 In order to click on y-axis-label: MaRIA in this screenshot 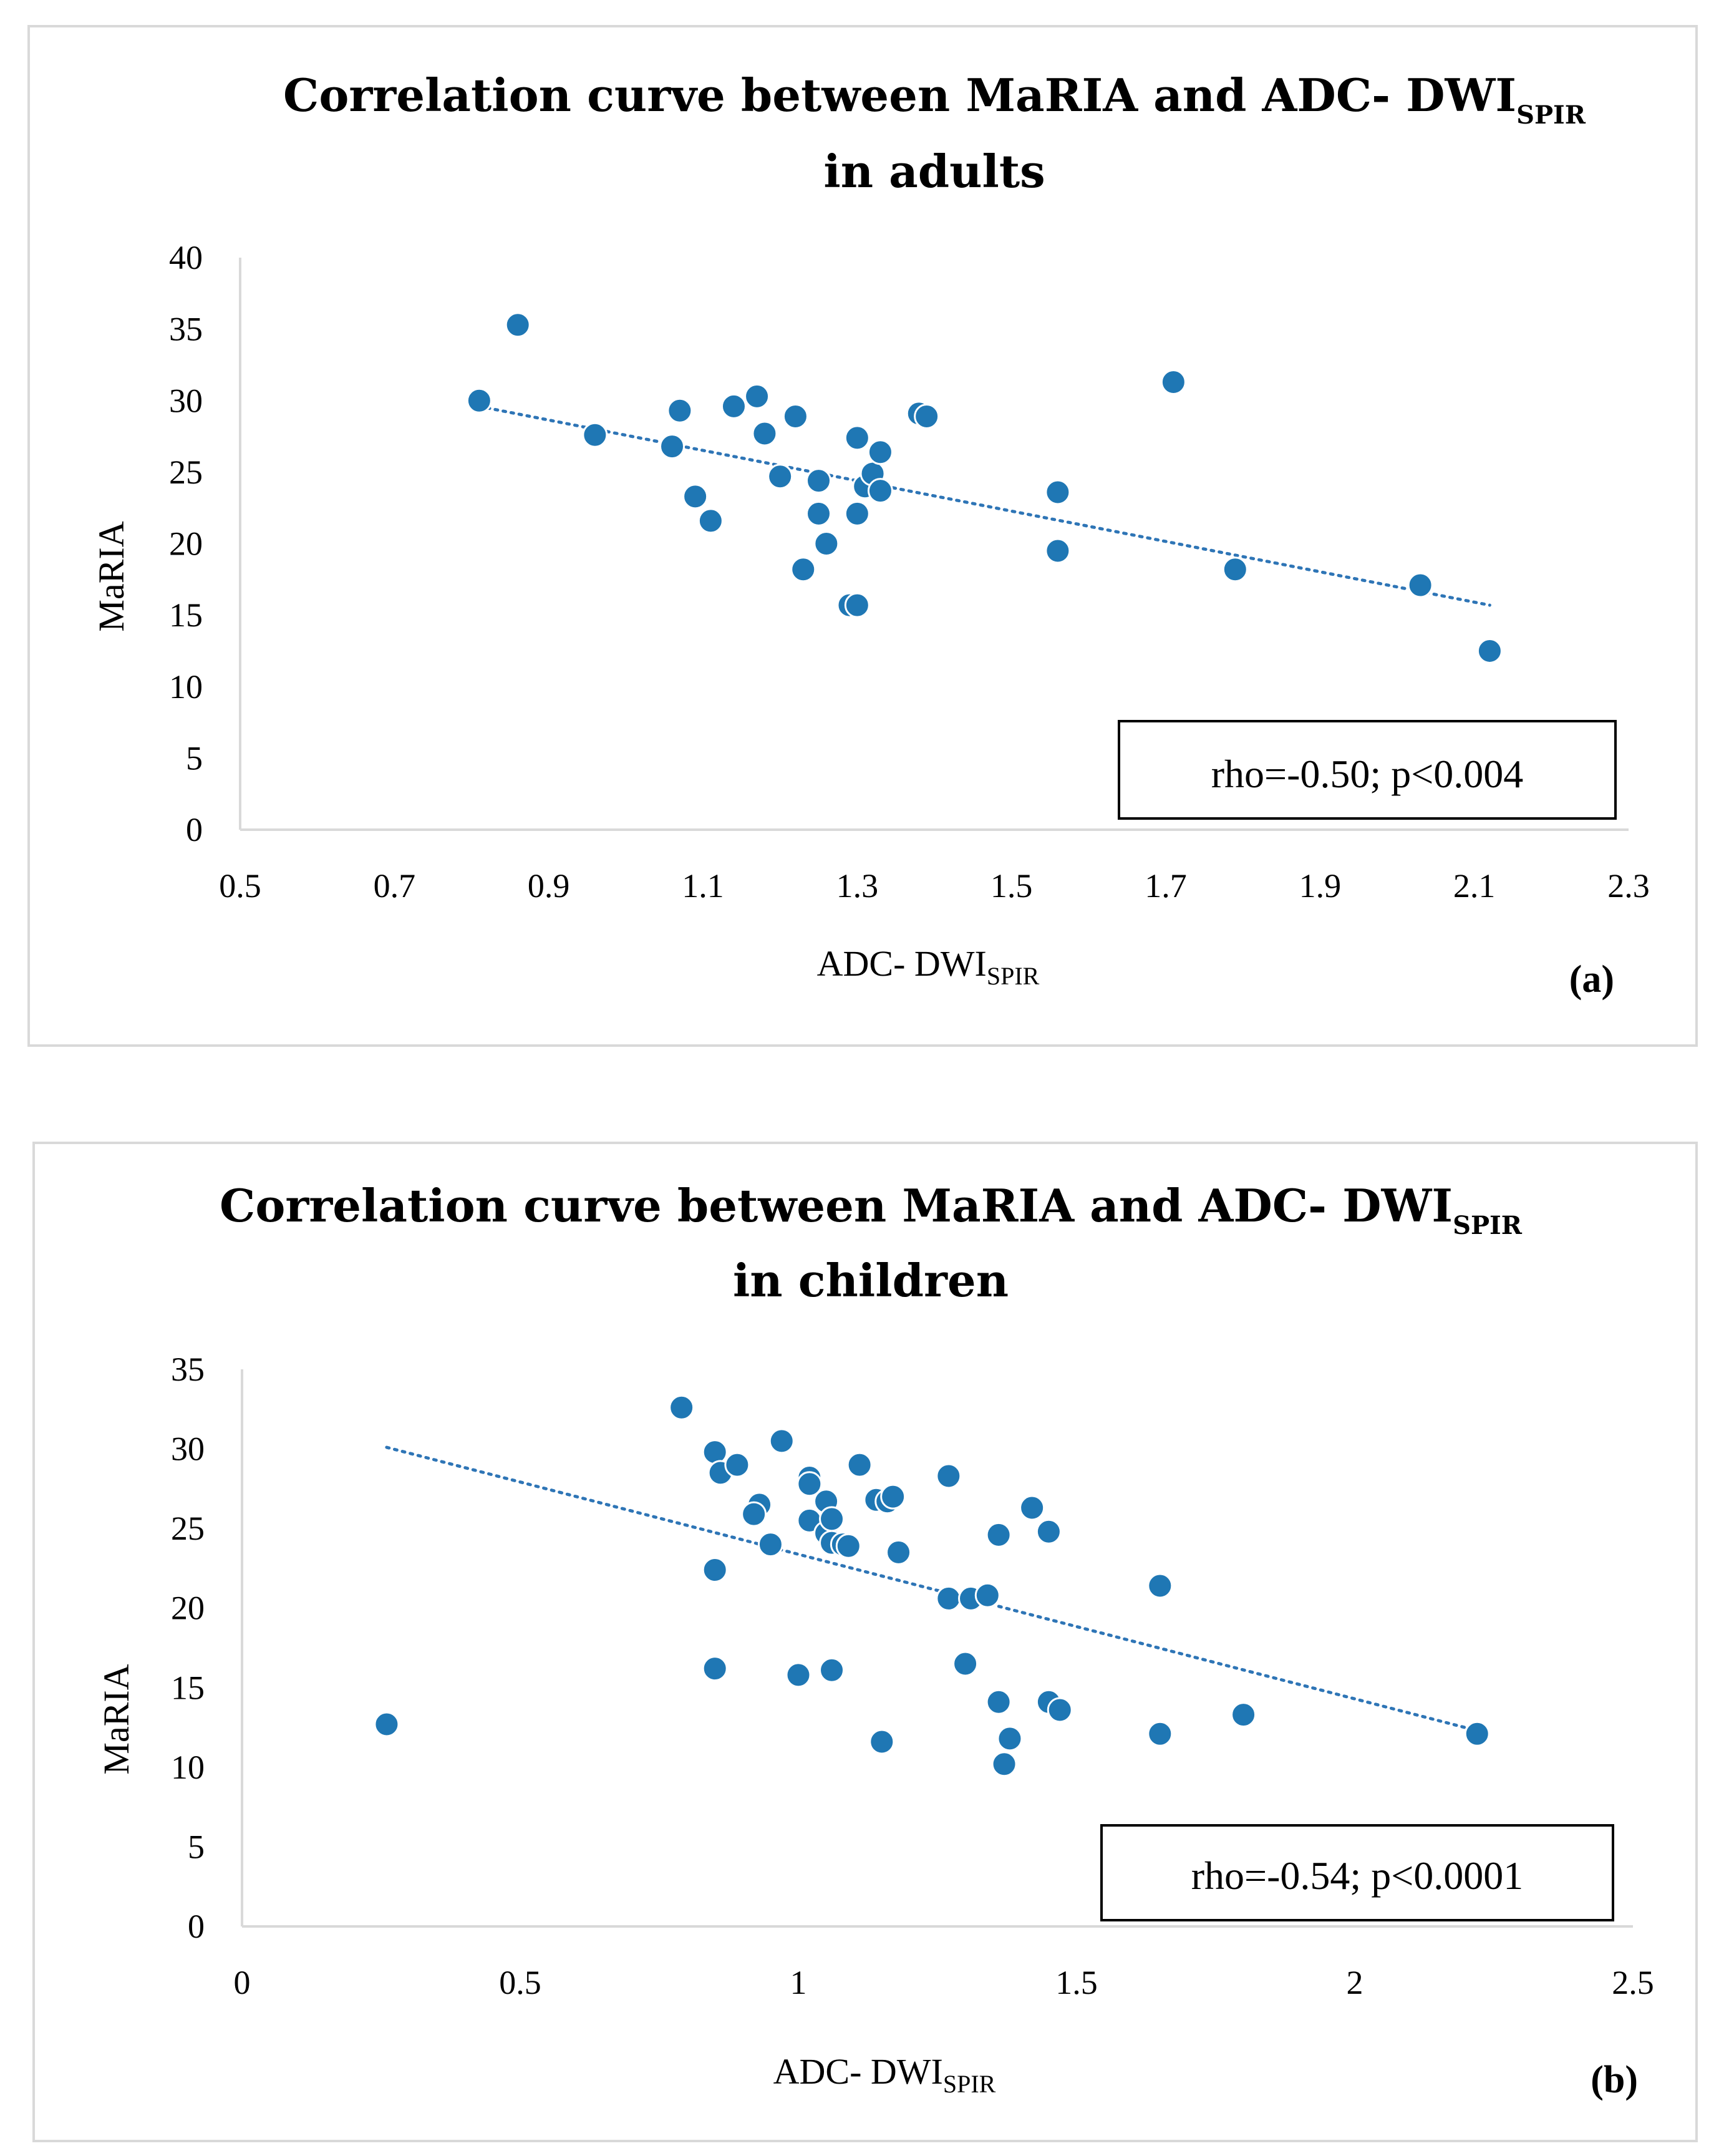, I will do `click(111, 576)`.